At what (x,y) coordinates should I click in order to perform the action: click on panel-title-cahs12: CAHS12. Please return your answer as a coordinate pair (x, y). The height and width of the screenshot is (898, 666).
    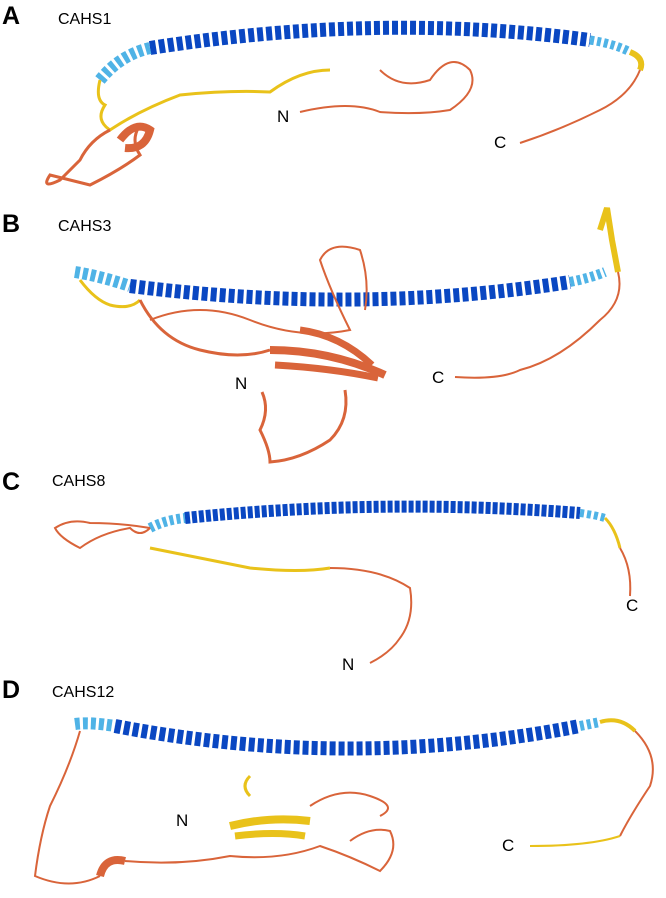
    Looking at the image, I should click on (83, 692).